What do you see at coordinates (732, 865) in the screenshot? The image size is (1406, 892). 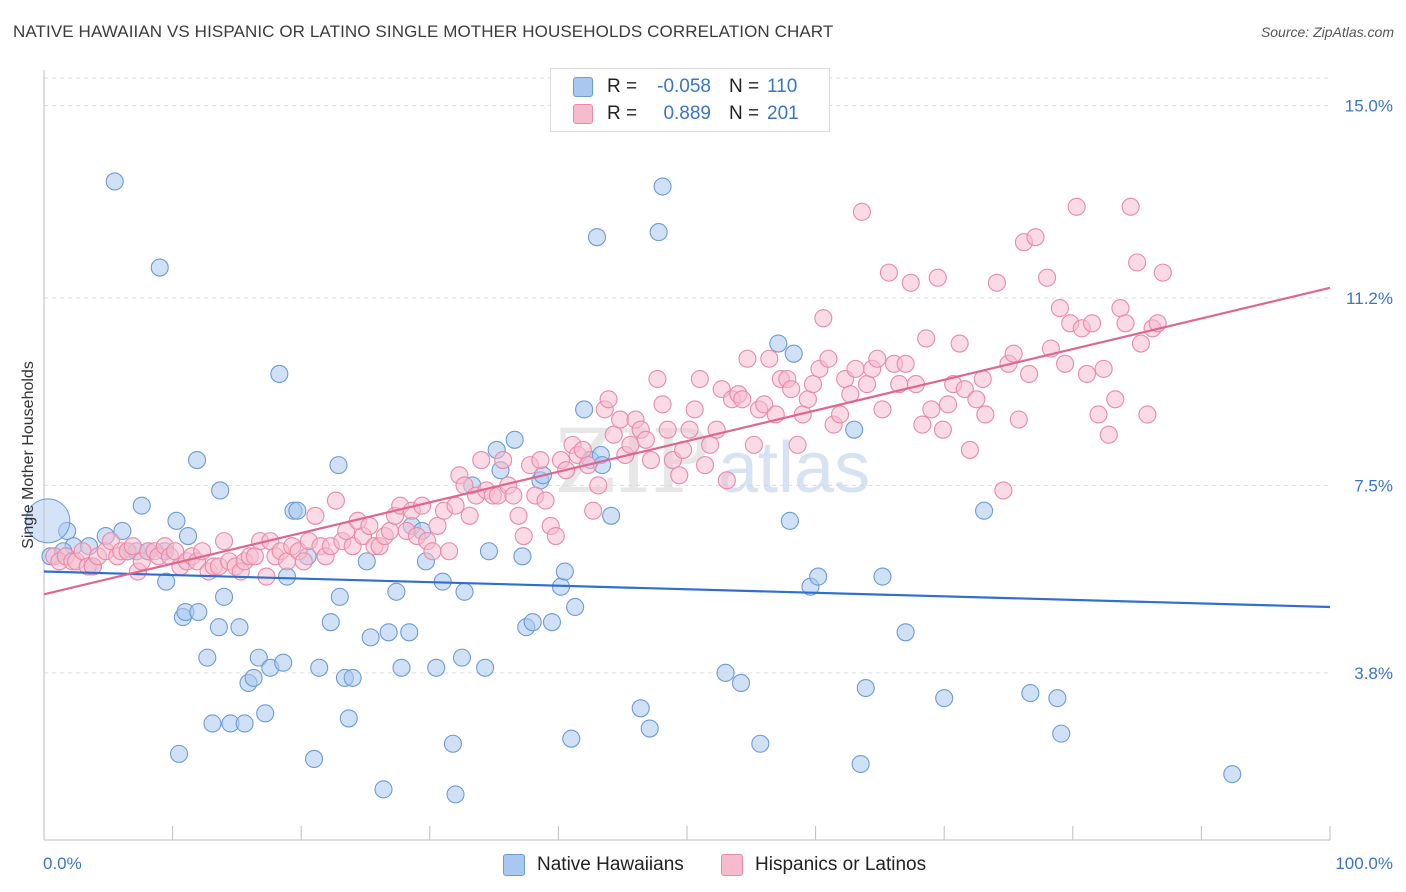 I see `bottom-legend-swatch-pink` at bounding box center [732, 865].